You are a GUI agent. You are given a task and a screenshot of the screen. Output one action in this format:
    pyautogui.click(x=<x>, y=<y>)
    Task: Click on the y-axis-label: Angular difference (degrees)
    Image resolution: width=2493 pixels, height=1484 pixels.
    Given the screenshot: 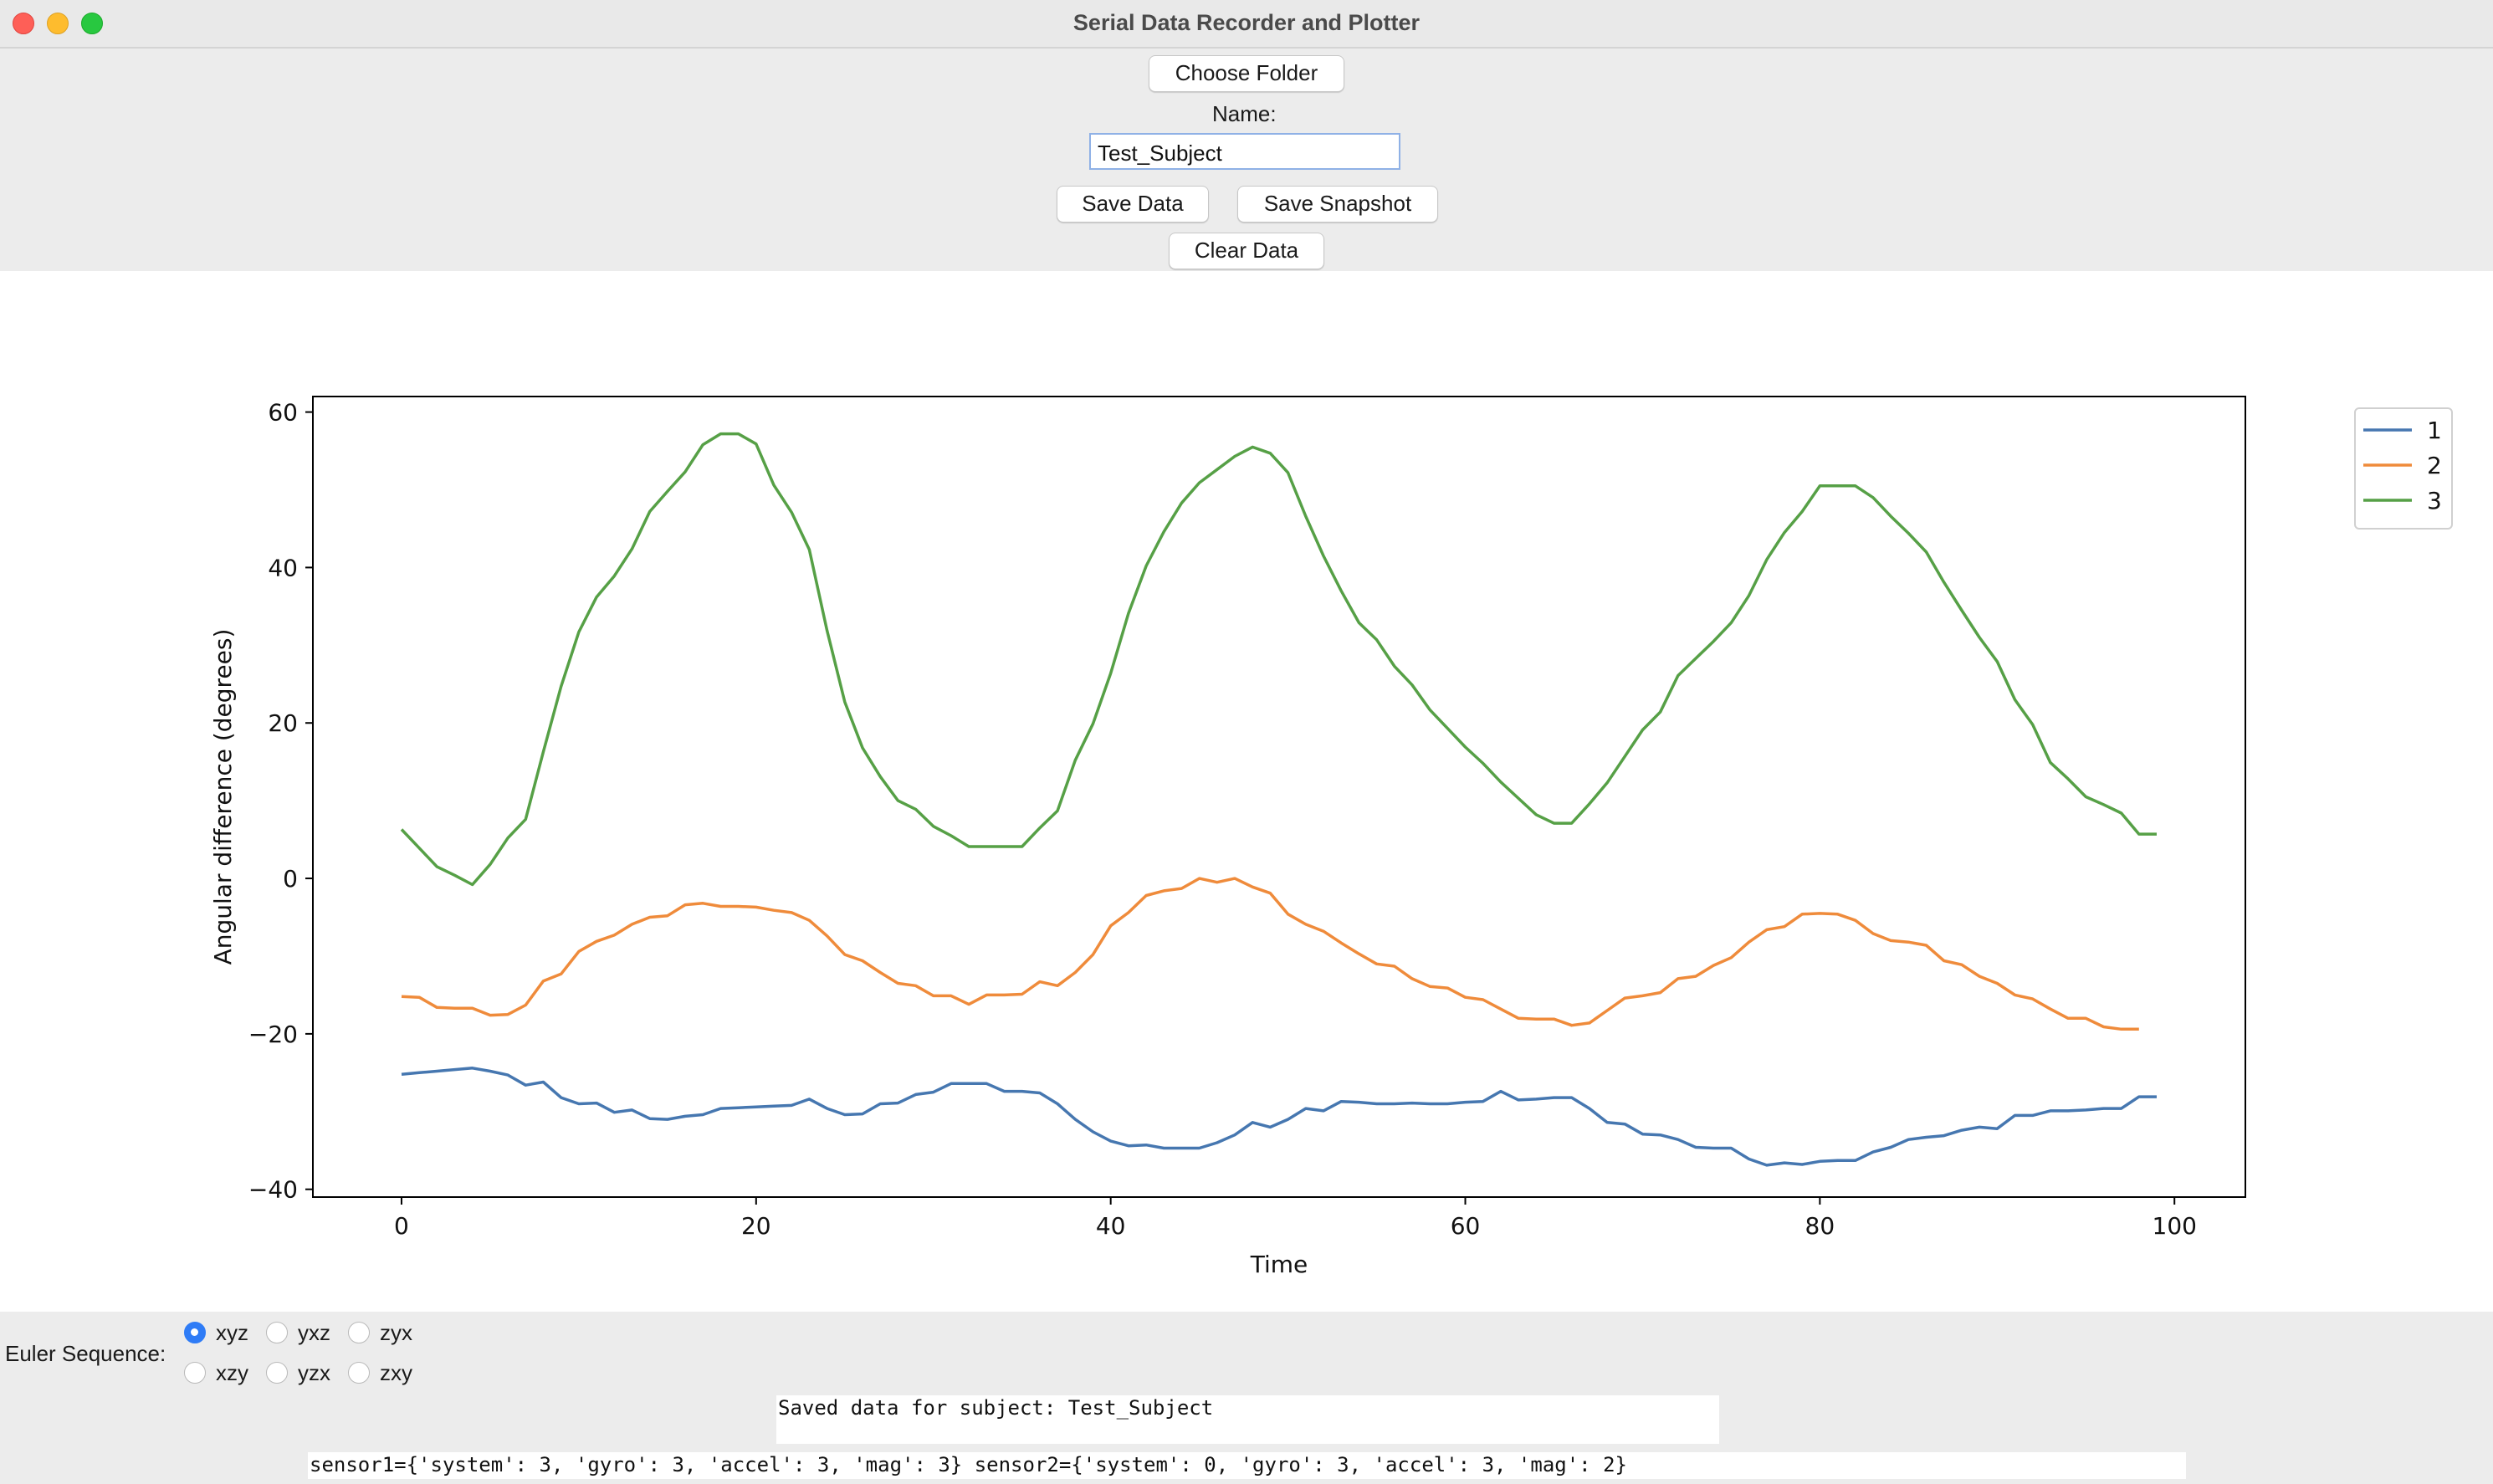 What is the action you would take?
    pyautogui.click(x=223, y=797)
    